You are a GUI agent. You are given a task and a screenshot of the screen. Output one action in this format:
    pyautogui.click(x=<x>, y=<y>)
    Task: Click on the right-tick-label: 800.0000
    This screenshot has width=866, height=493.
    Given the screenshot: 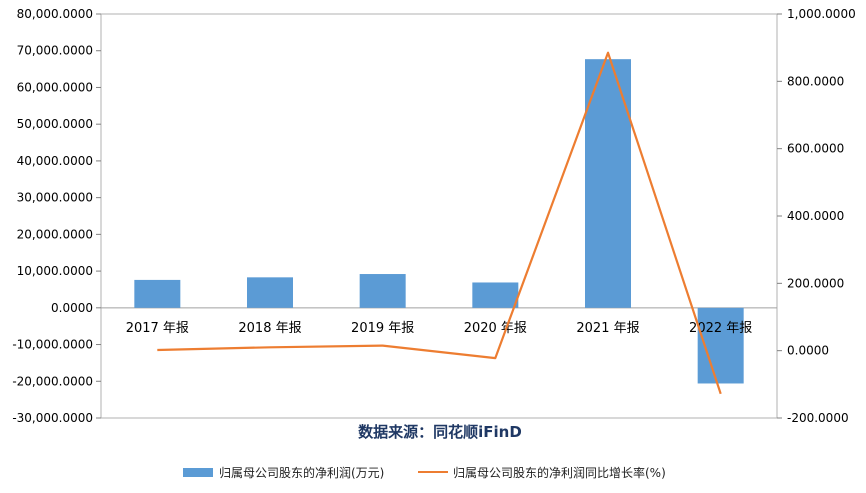 What is the action you would take?
    pyautogui.click(x=815, y=81)
    